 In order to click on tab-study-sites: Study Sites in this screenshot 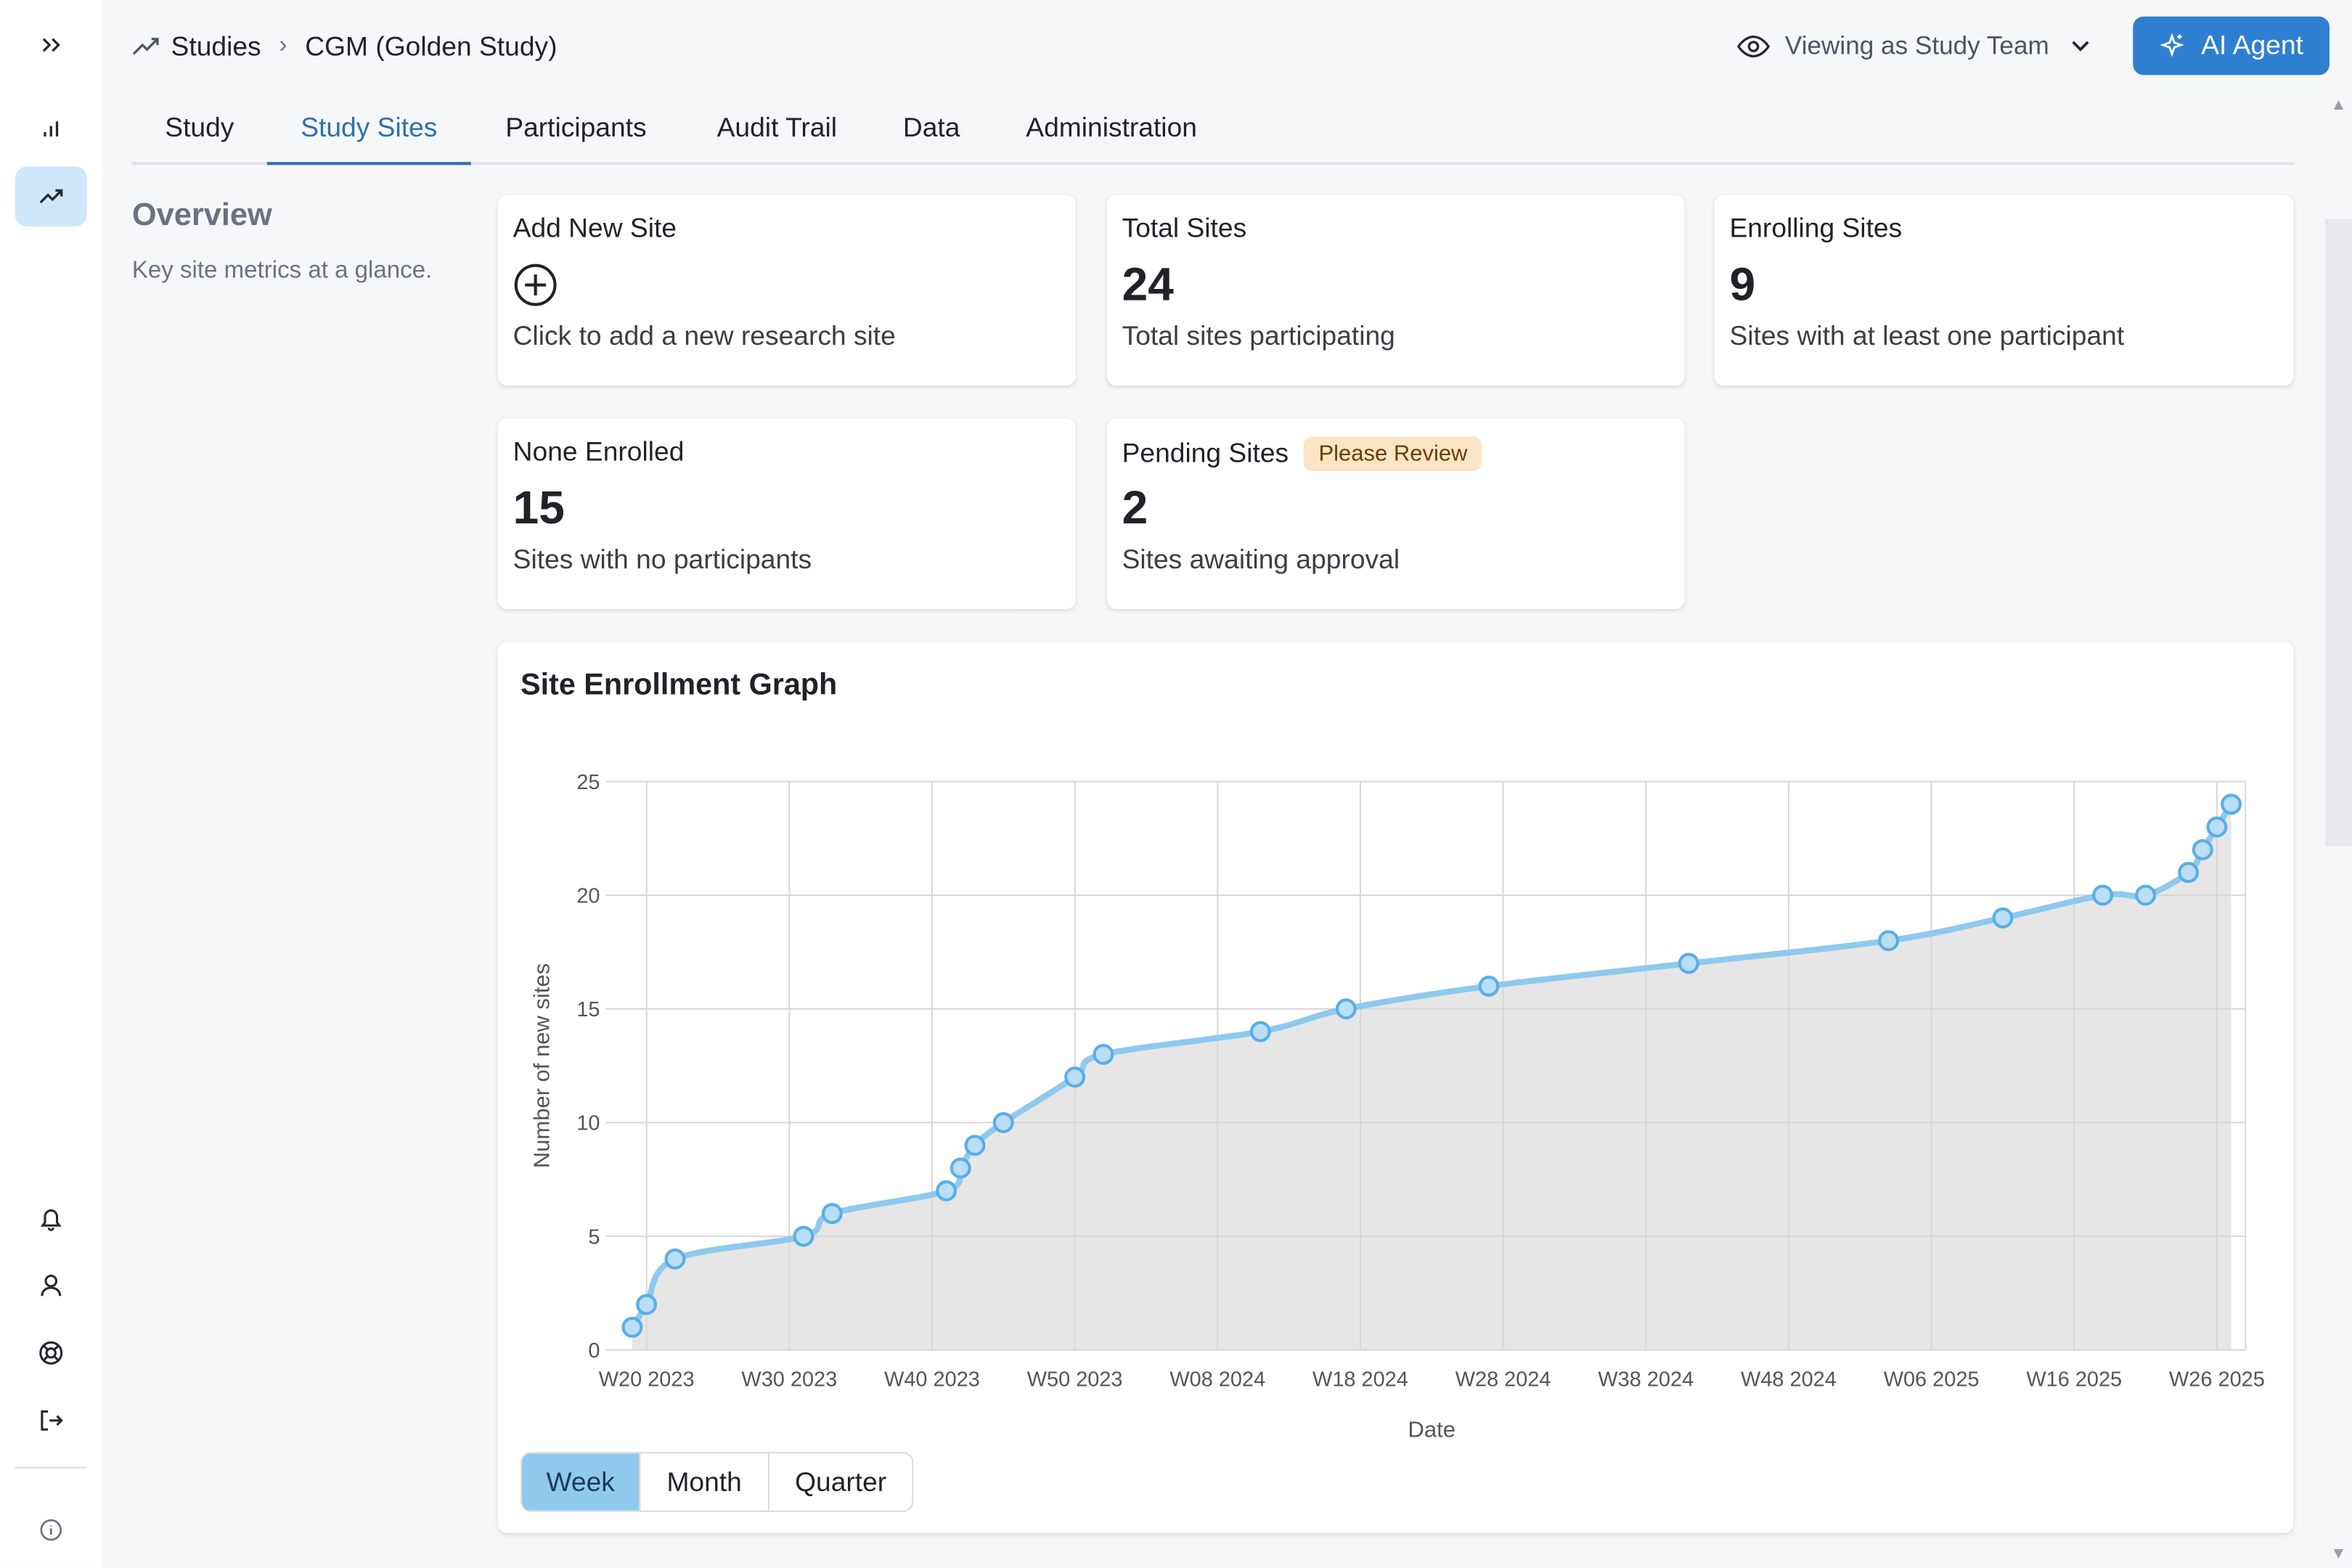, I will do `click(369, 130)`.